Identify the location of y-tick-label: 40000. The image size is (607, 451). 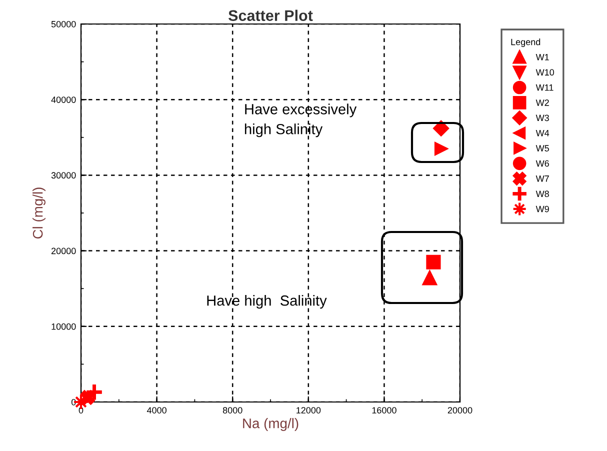
(63, 99).